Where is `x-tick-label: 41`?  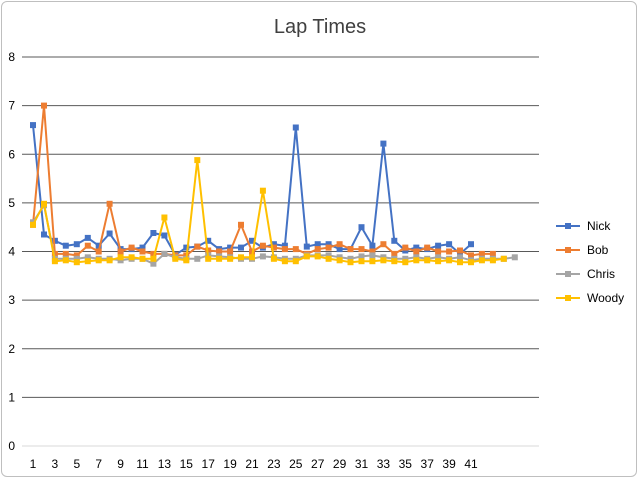
x-tick-label: 41 is located at coordinates (471, 464).